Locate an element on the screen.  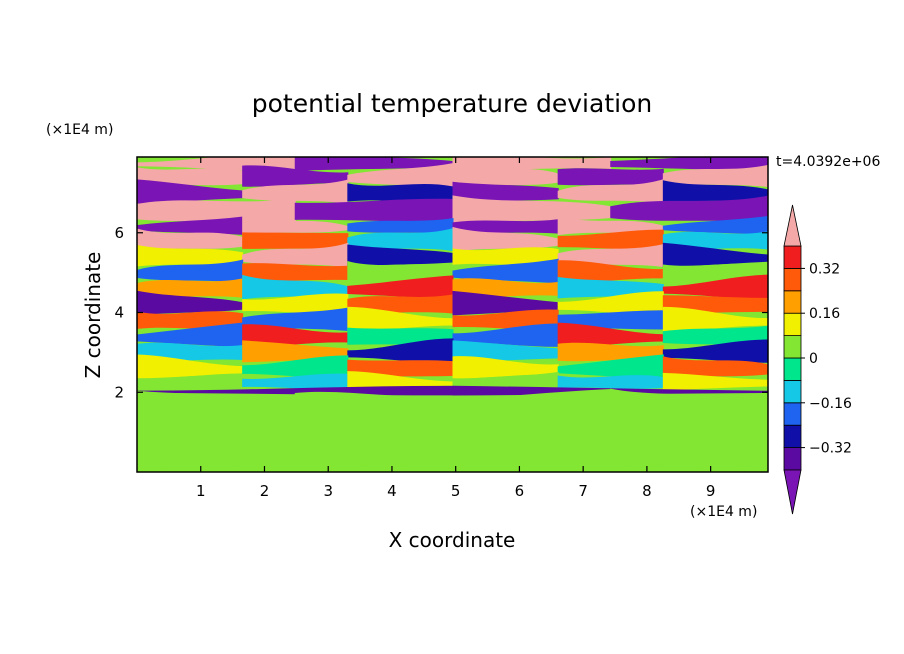
colorbar: 0.32 0.16 0 −0.16 −0.32 is located at coordinates (817, 359).